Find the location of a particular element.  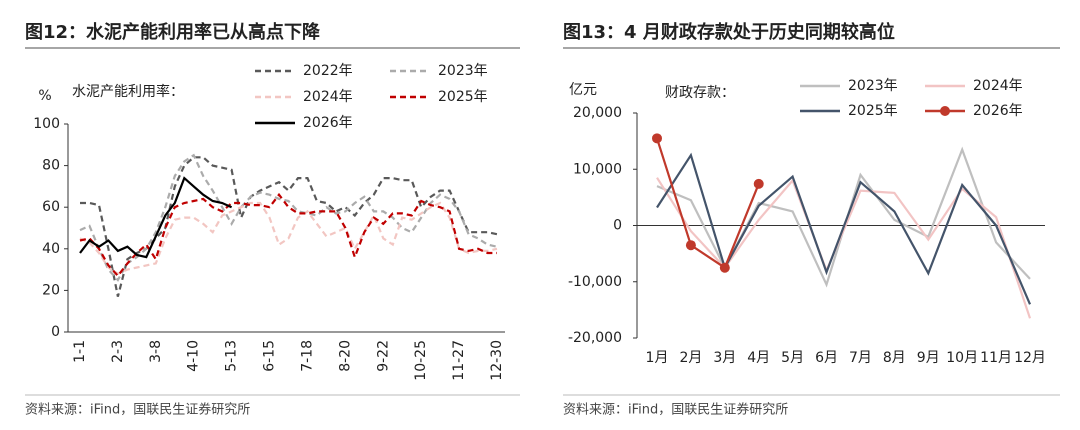

y-tick-label: 80 is located at coordinates (51, 166).